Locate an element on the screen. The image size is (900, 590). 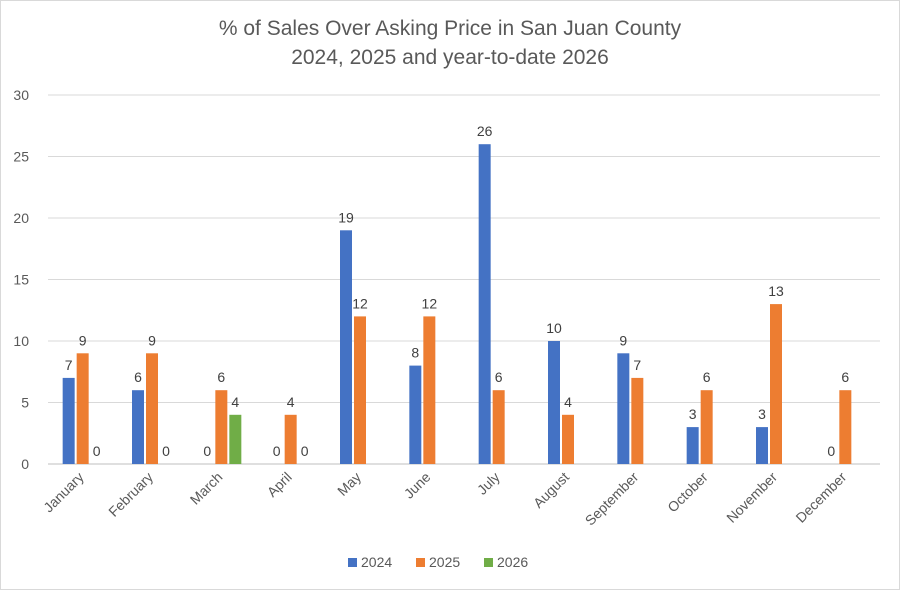
y-tick-label: 5 is located at coordinates (25, 403).